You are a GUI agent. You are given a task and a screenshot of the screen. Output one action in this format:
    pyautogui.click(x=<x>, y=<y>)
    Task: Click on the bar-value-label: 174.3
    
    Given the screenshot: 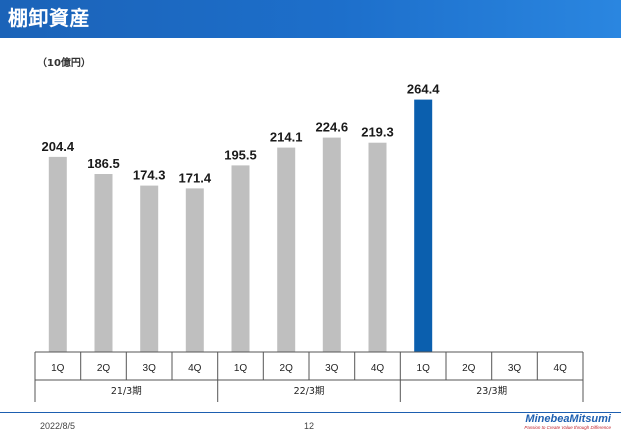 What is the action you would take?
    pyautogui.click(x=149, y=175)
    